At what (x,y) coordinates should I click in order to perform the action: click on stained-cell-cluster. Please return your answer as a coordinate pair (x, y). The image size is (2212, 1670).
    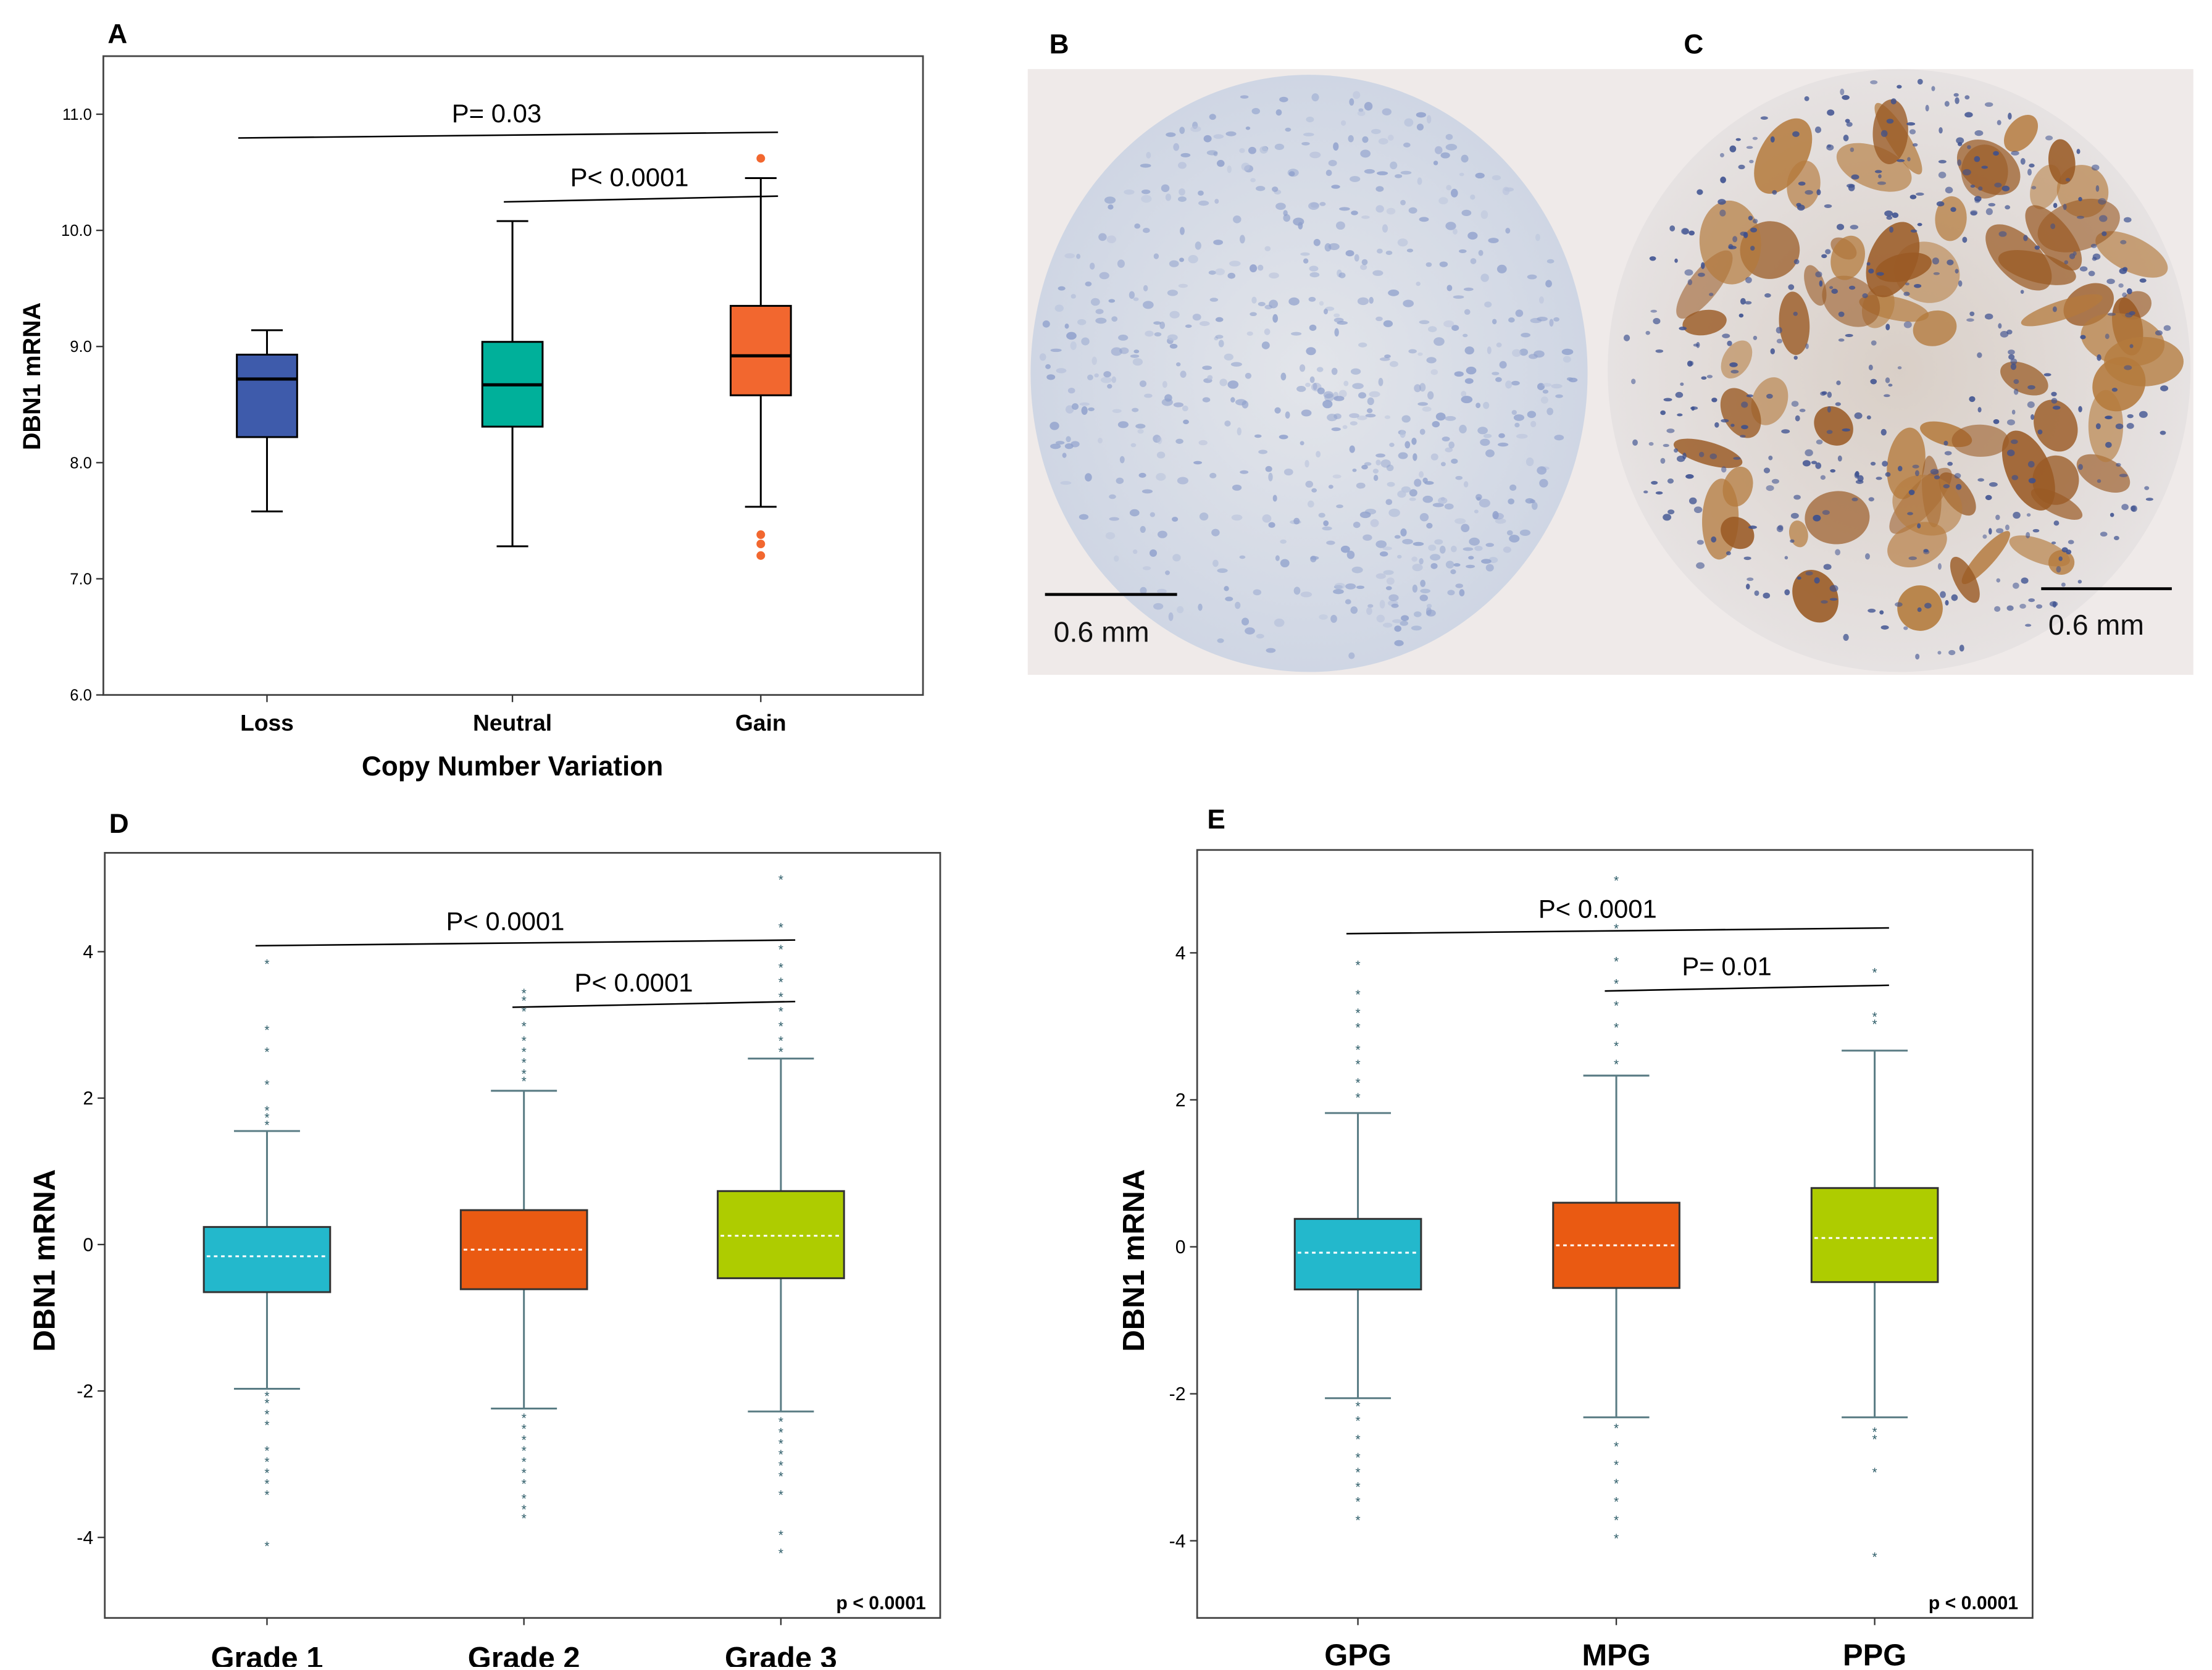
    Looking at the image, I should click on (2055, 480).